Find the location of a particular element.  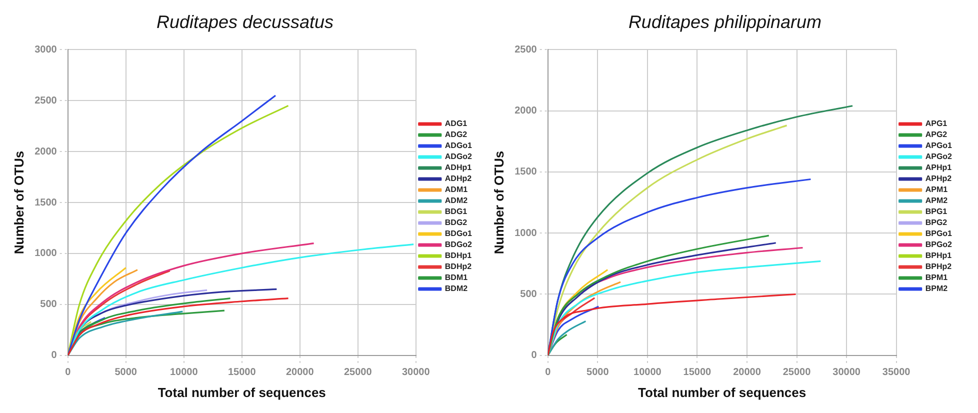

legend-label: BDM2 is located at coordinates (456, 289).